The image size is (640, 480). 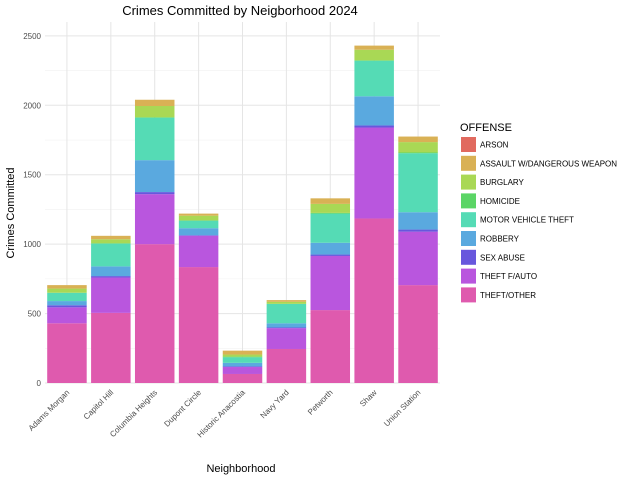 What do you see at coordinates (240, 469) in the screenshot?
I see `x-axis-title: Neighborhood` at bounding box center [240, 469].